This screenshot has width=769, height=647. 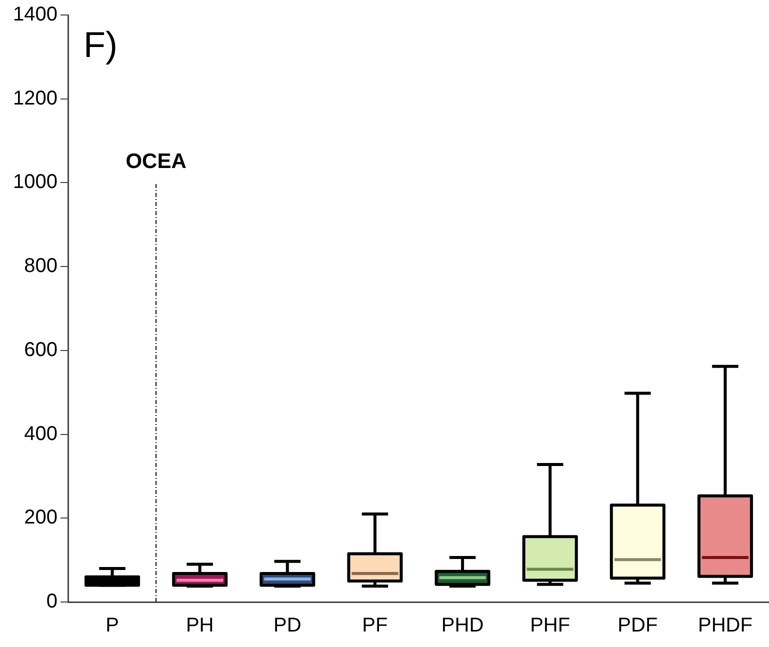 What do you see at coordinates (35, 15) in the screenshot?
I see `y-tick-label: 1400` at bounding box center [35, 15].